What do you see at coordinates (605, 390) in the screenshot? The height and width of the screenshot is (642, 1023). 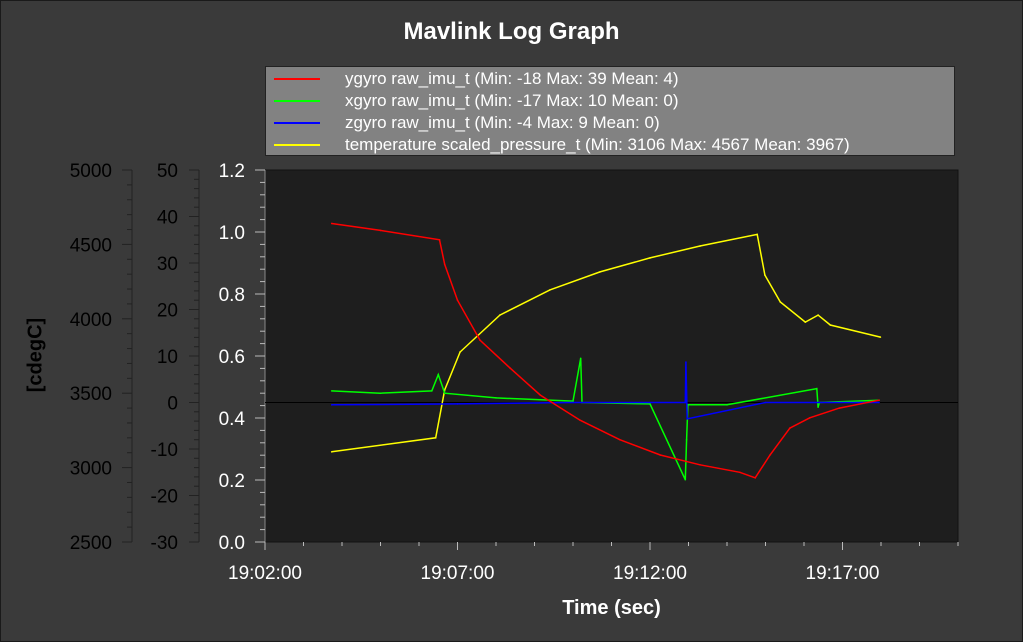 I see `series-line-zgyro` at bounding box center [605, 390].